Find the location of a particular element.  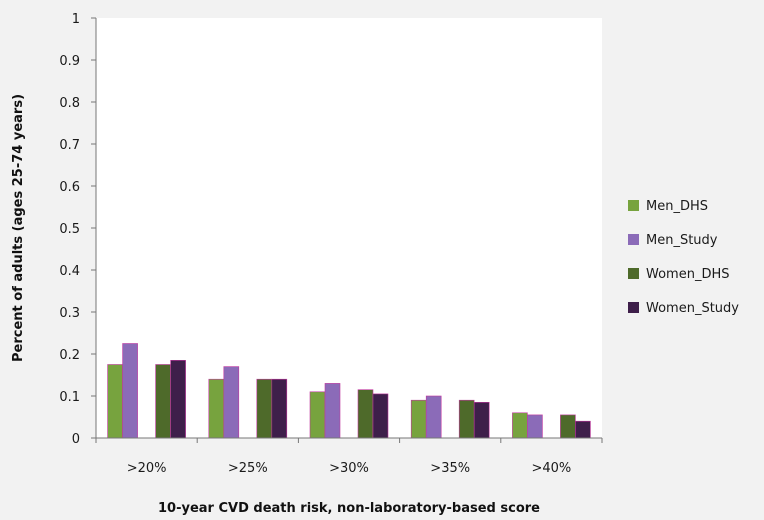

y-tick-label: 0 is located at coordinates (76, 439).